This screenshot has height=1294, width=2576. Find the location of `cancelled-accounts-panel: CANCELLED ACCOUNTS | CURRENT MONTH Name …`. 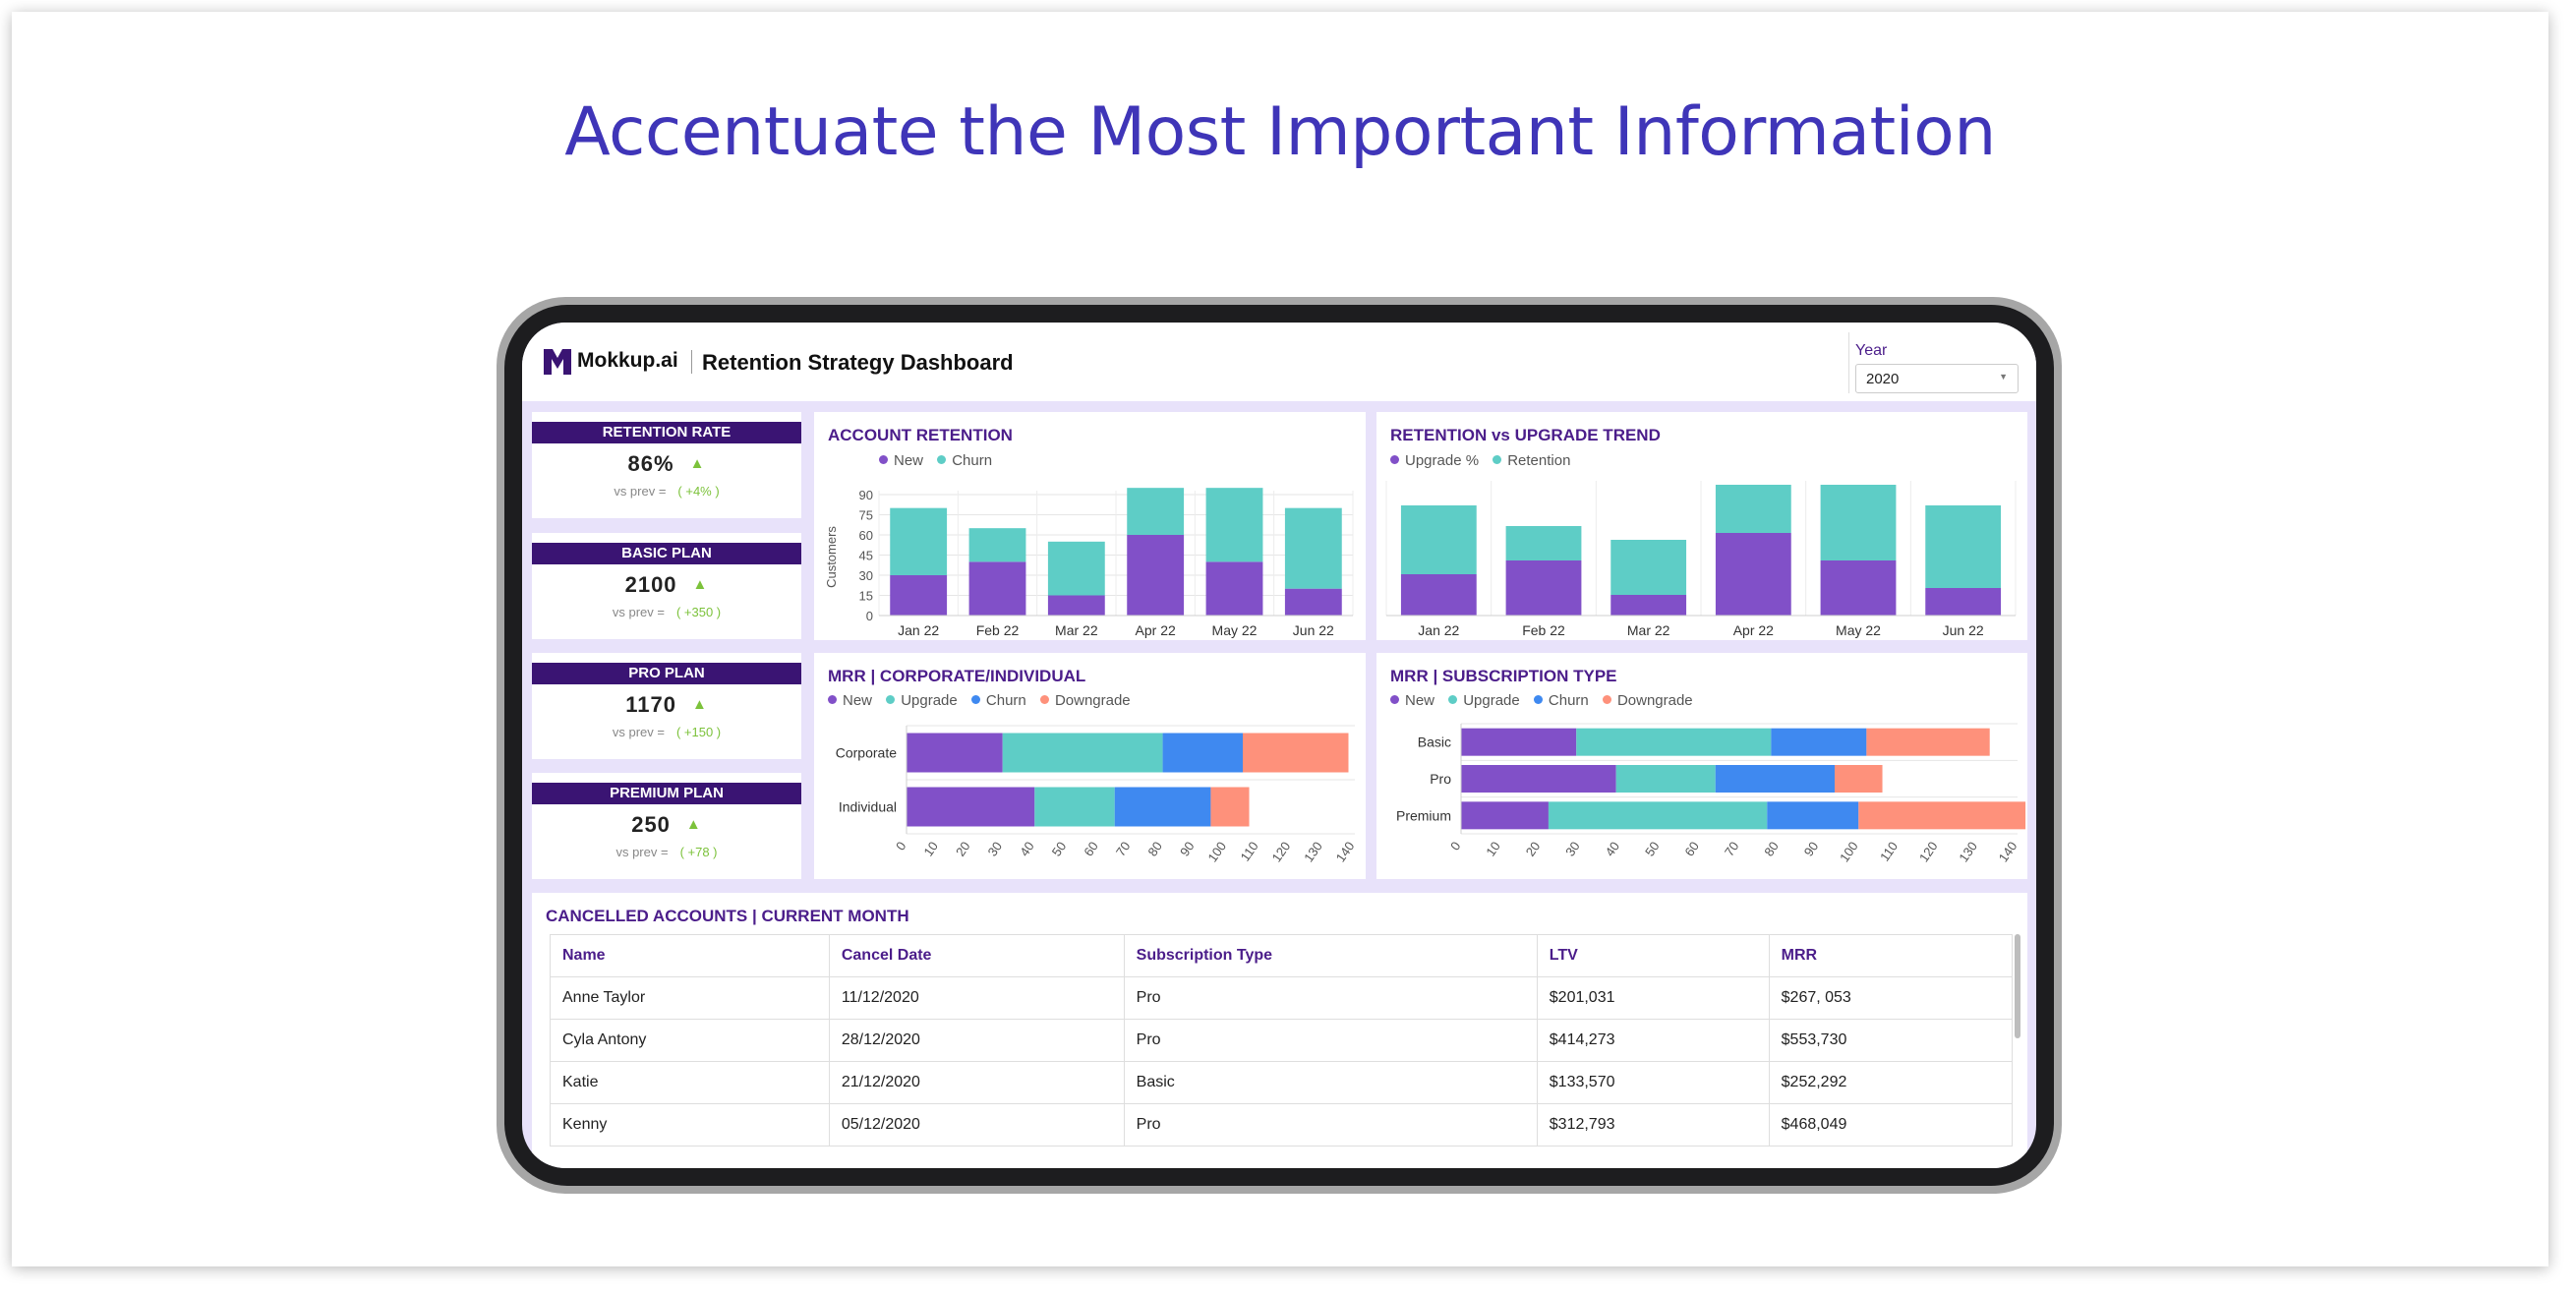

cancelled-accounts-panel: CANCELLED ACCOUNTS | CURRENT MONTH Name … is located at coordinates (1279, 1030).